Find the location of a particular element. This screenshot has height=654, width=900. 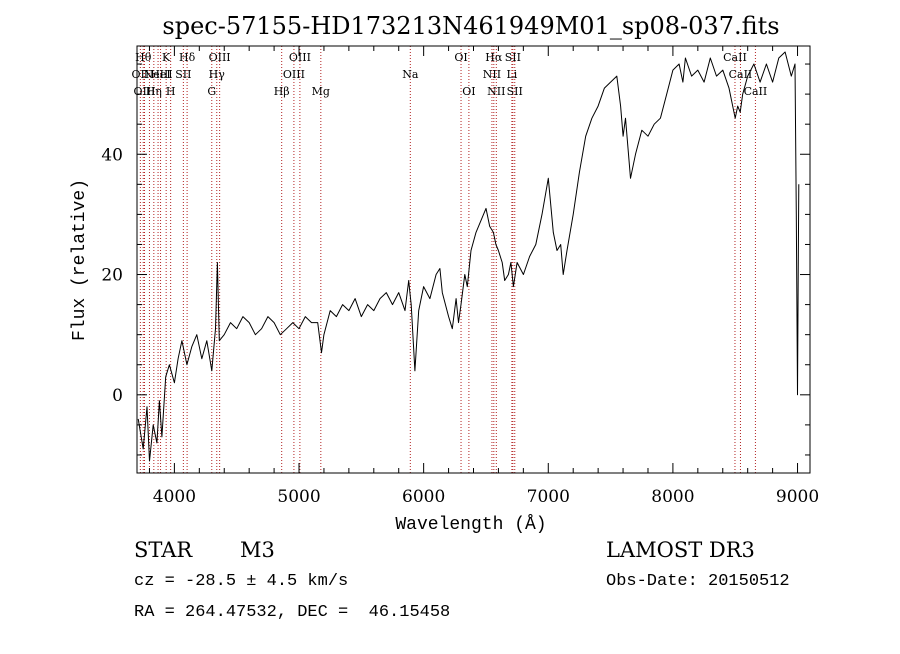

redshift-velocity: cz = -28.5 ± 4.5 km/s is located at coordinates (241, 581).